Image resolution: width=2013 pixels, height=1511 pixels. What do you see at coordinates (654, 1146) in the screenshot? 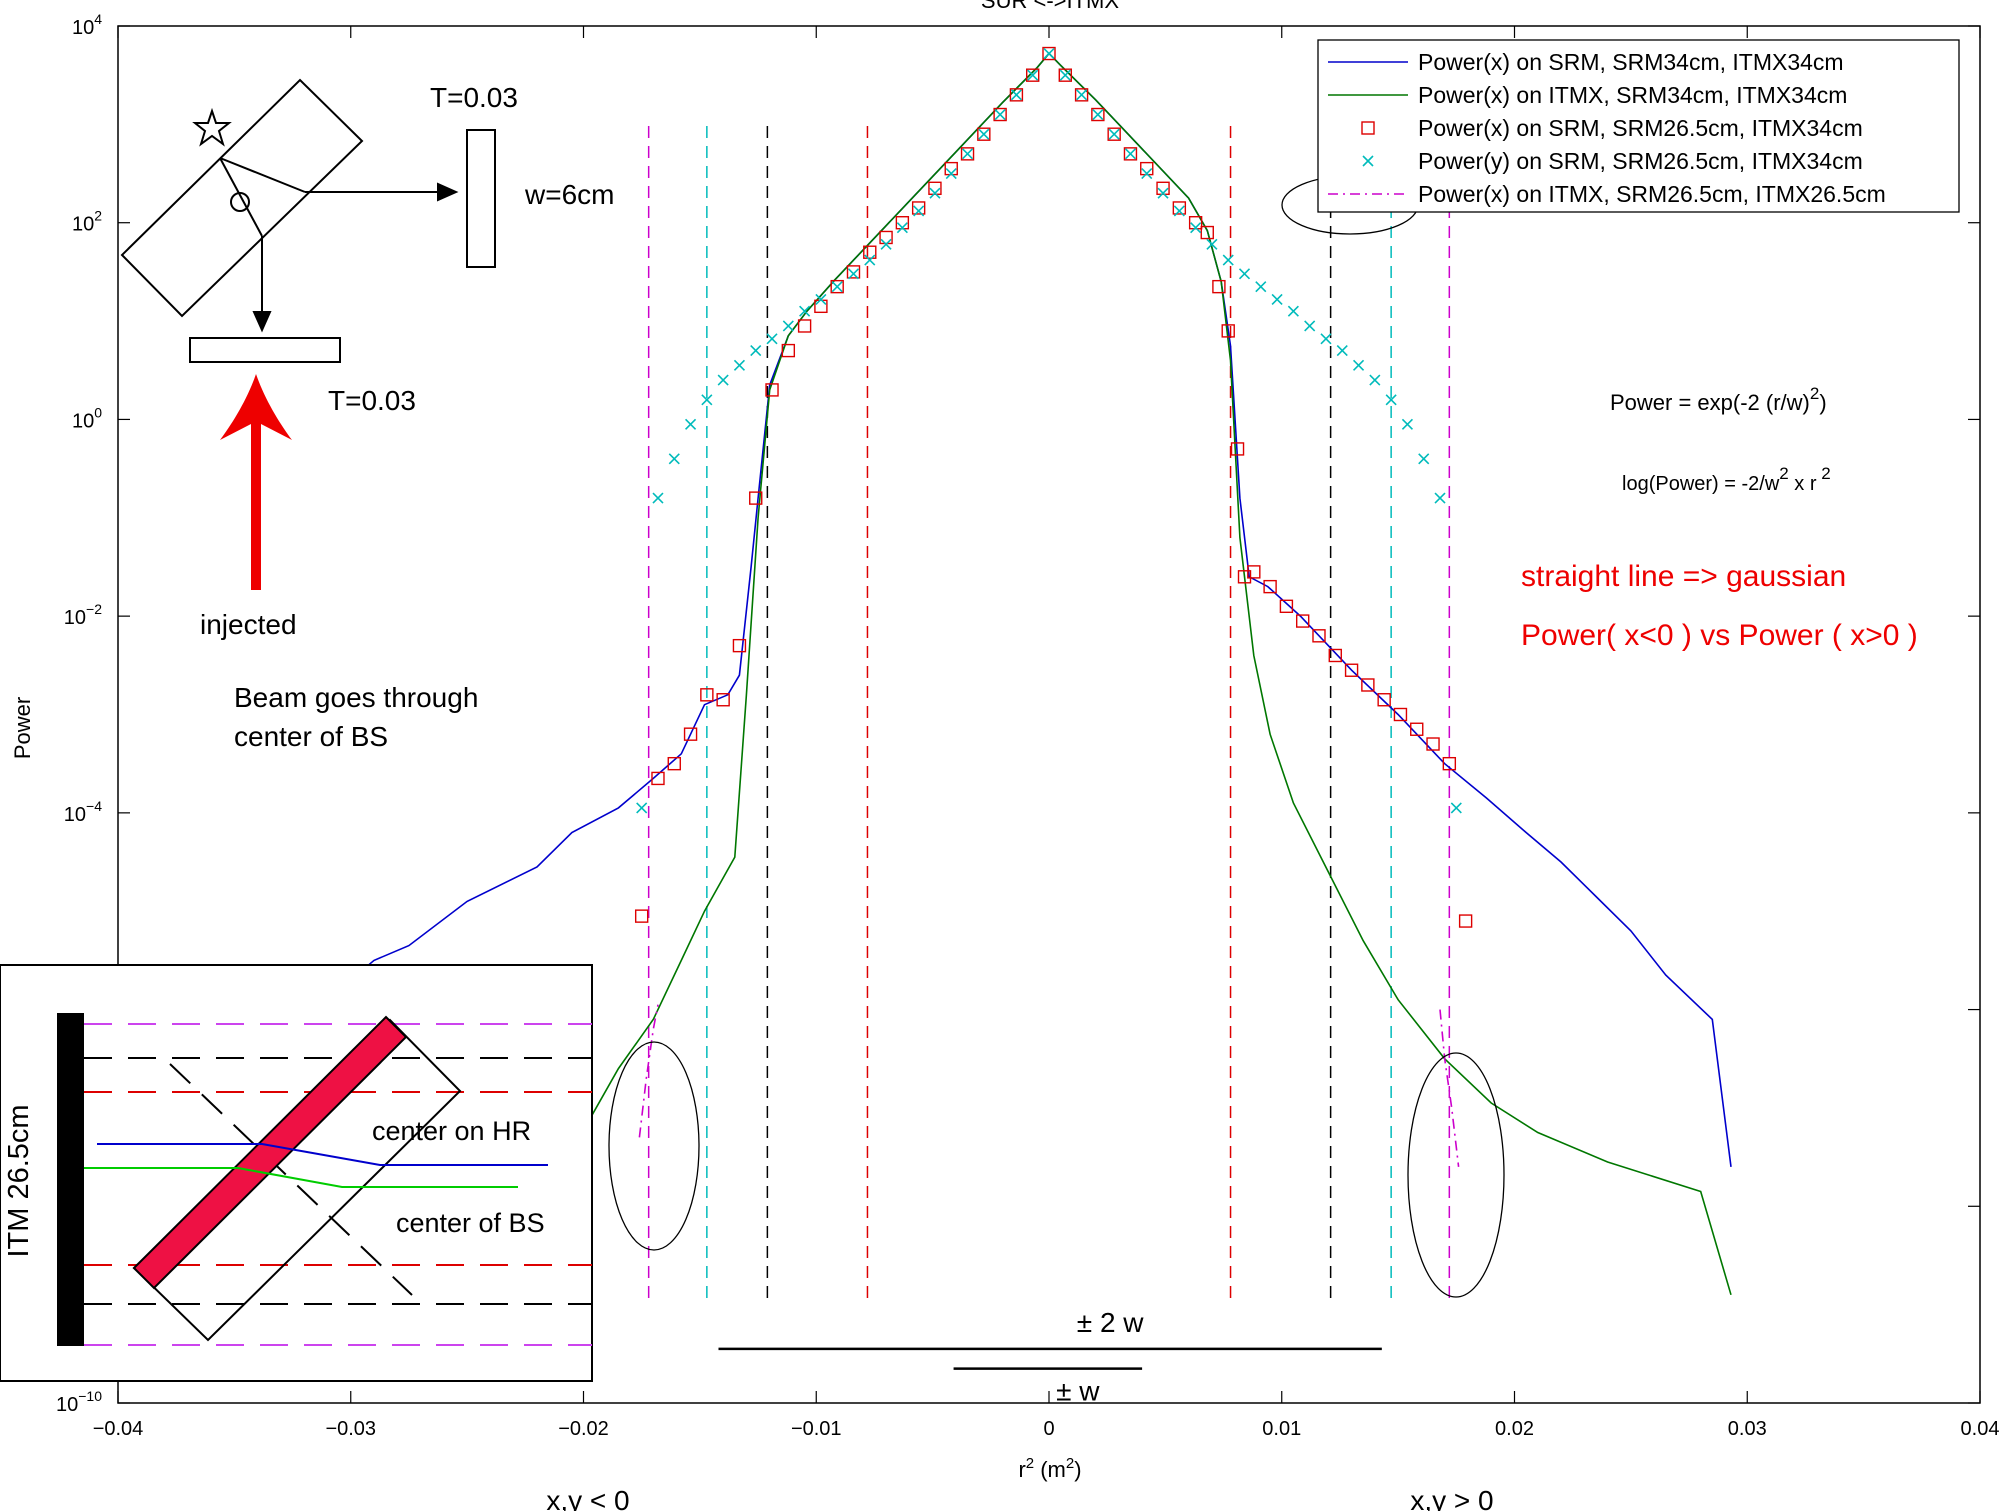
I see `left-highlight-ellipse` at bounding box center [654, 1146].